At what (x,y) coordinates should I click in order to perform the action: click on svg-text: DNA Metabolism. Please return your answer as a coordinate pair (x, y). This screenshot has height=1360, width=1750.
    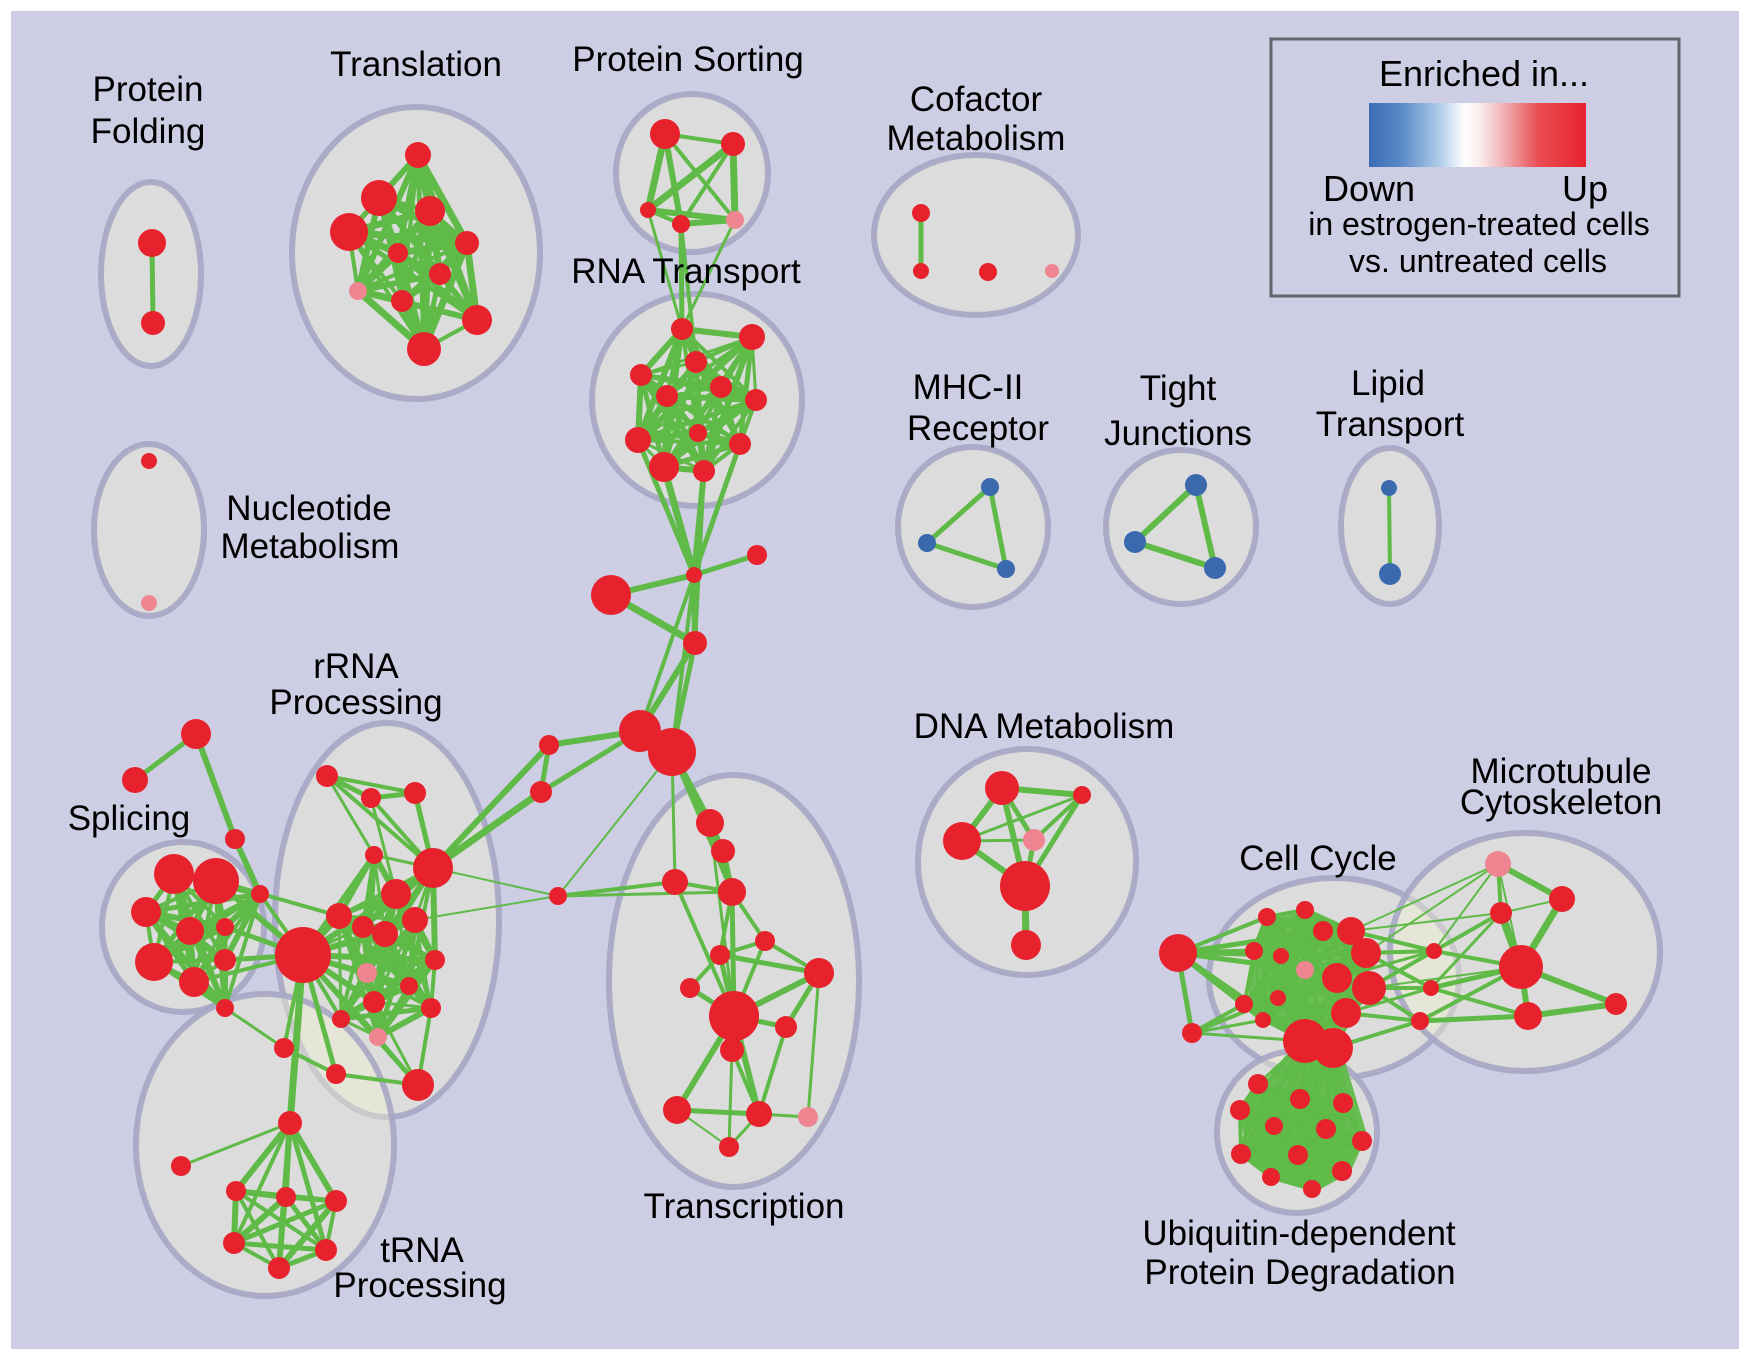
    Looking at the image, I should click on (1044, 726).